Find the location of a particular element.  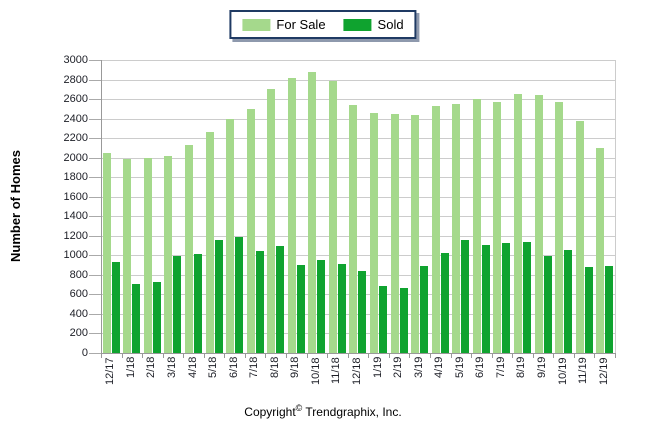

bar-sold-10/19 is located at coordinates (568, 301).